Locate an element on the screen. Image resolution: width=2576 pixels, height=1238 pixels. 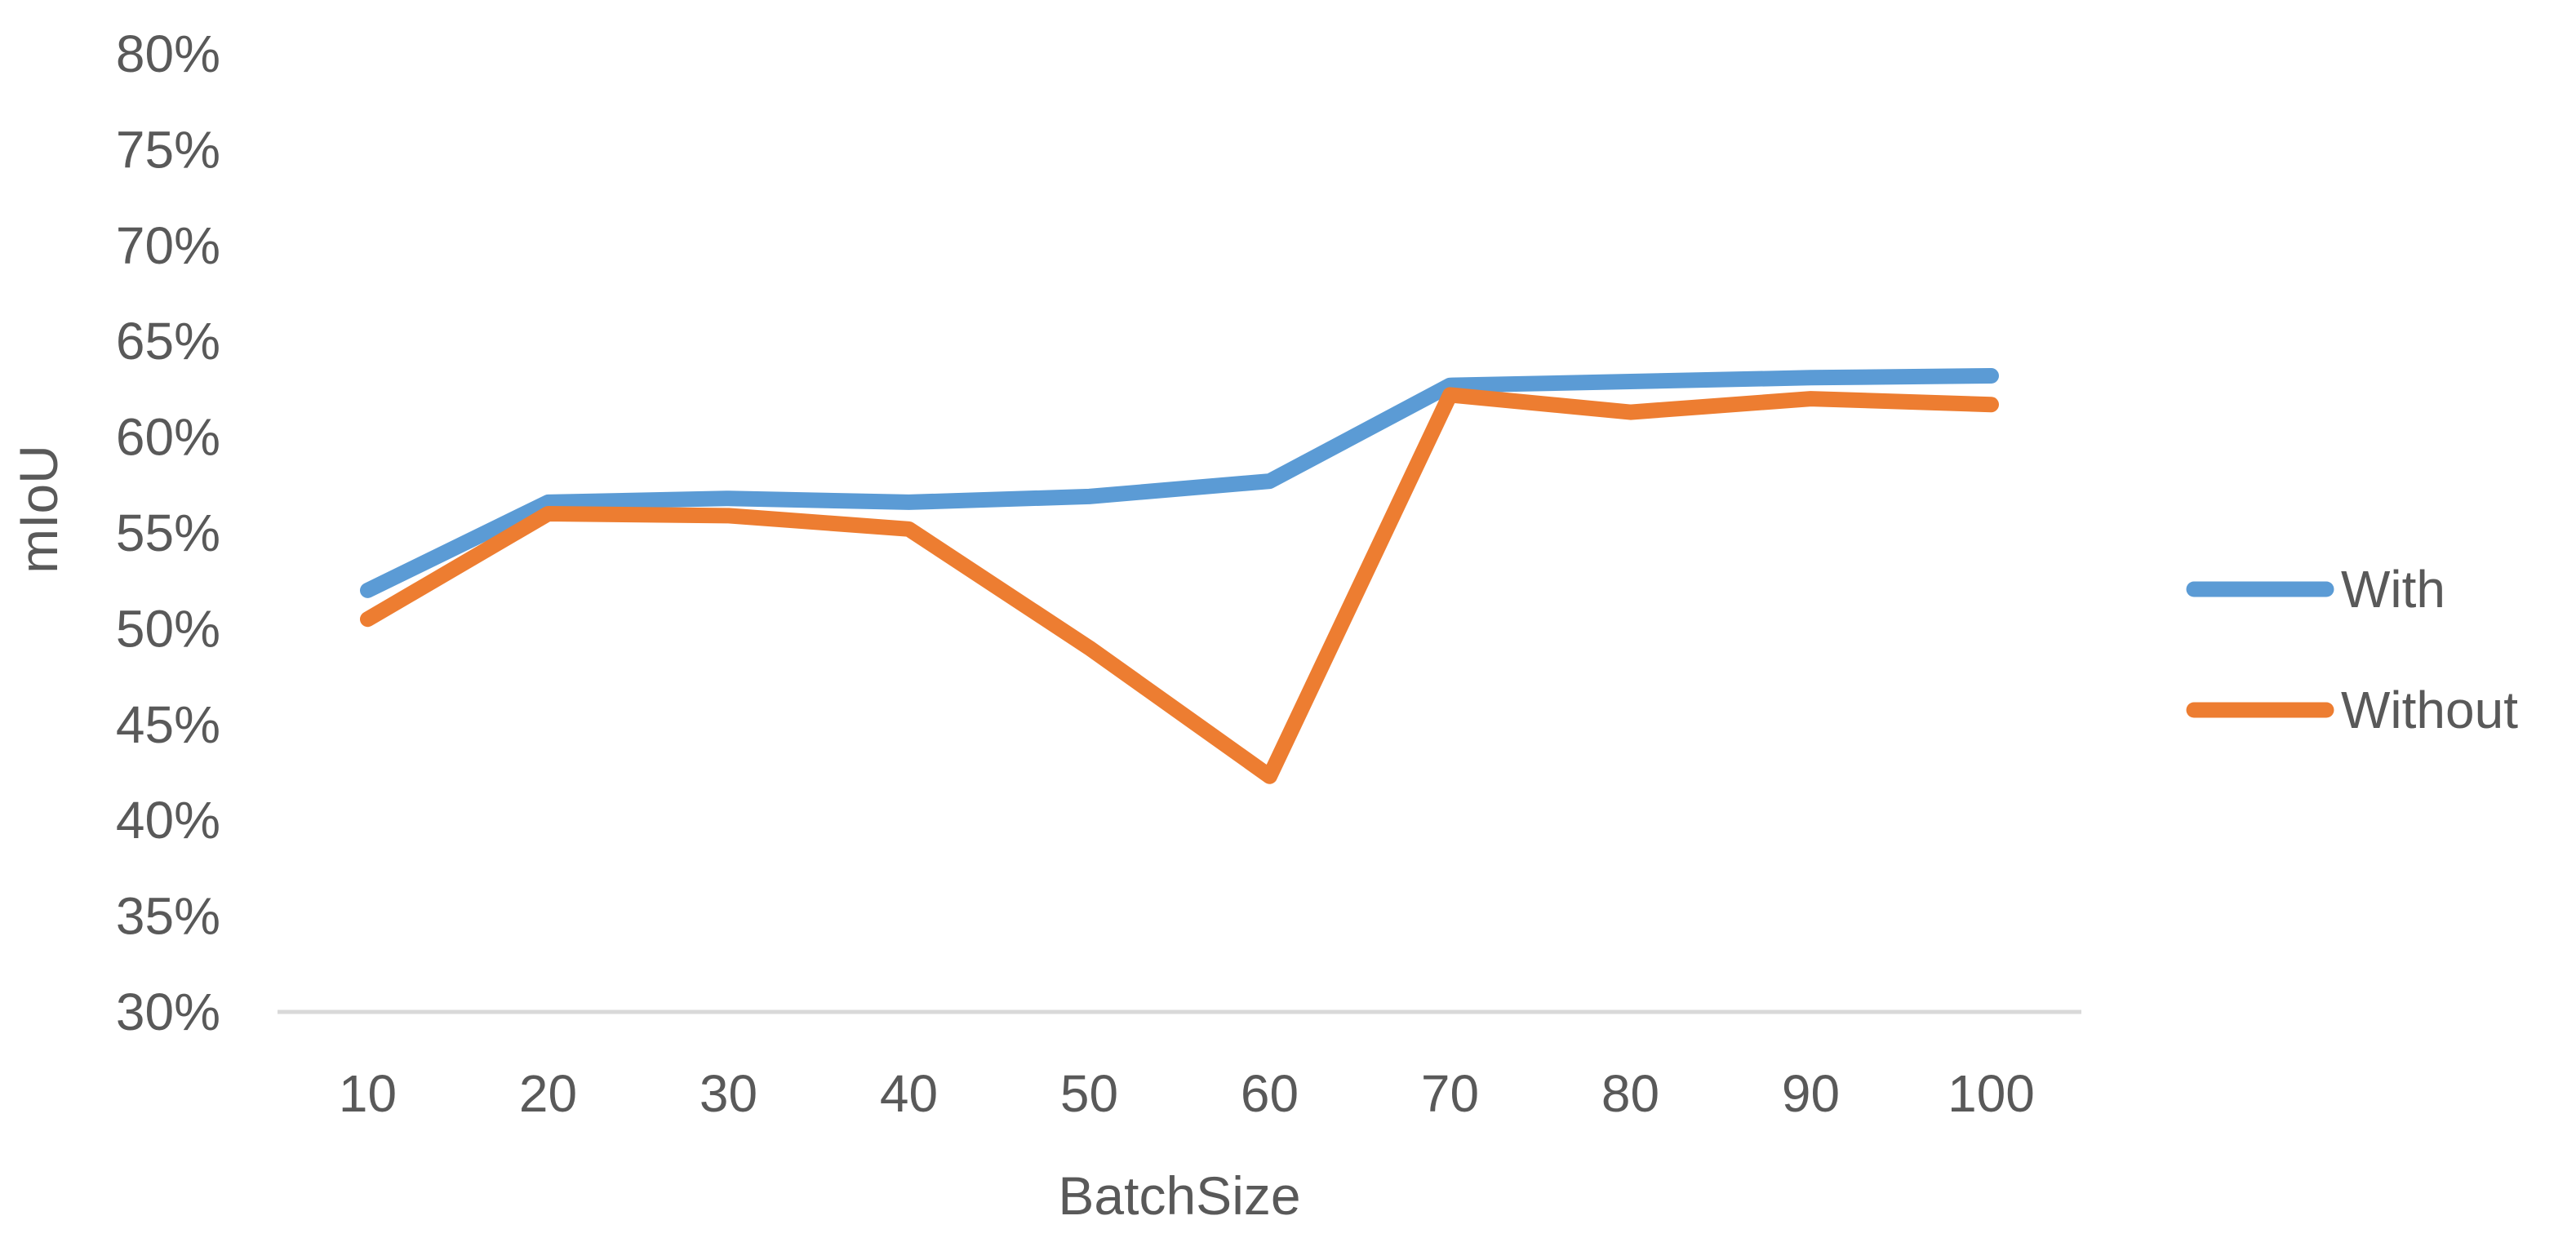
x-tick-label: 30 is located at coordinates (728, 1093).